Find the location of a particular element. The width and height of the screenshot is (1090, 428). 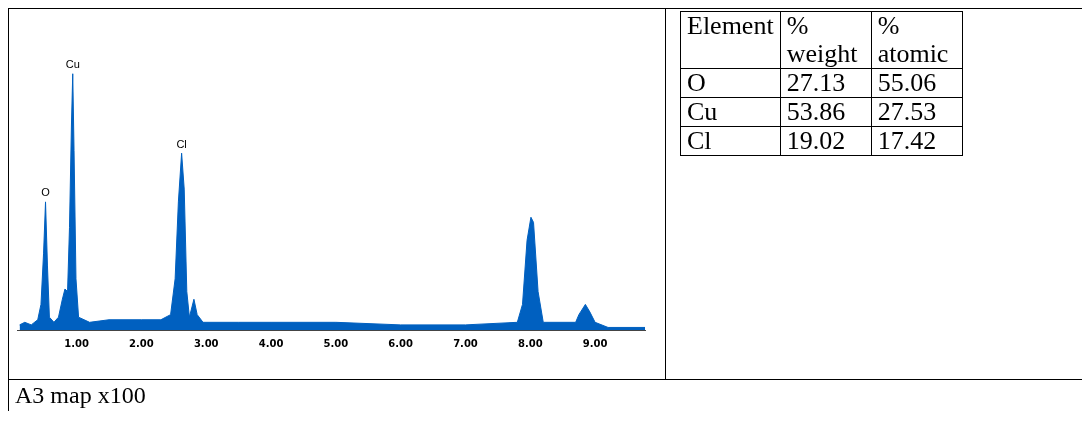

legend-title: Element is located at coordinates (730, 40).